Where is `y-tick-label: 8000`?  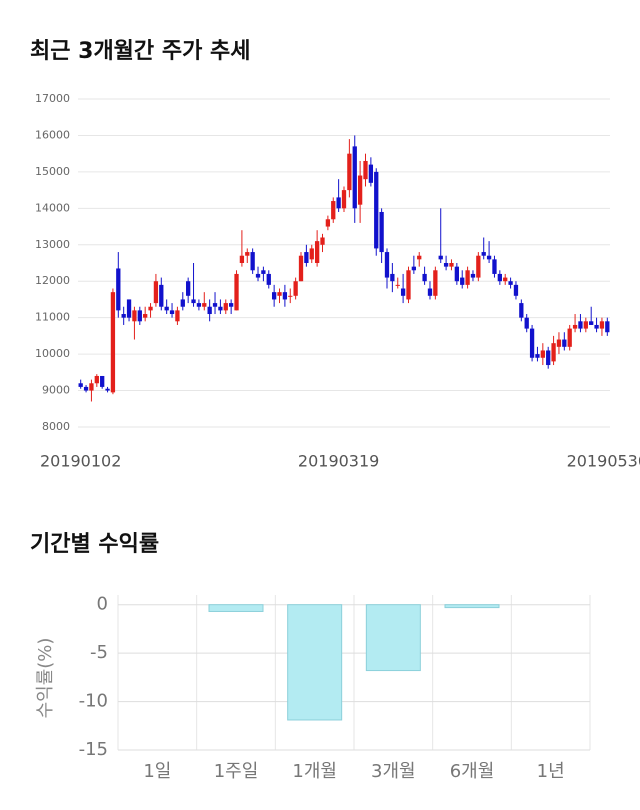 y-tick-label: 8000 is located at coordinates (56, 426).